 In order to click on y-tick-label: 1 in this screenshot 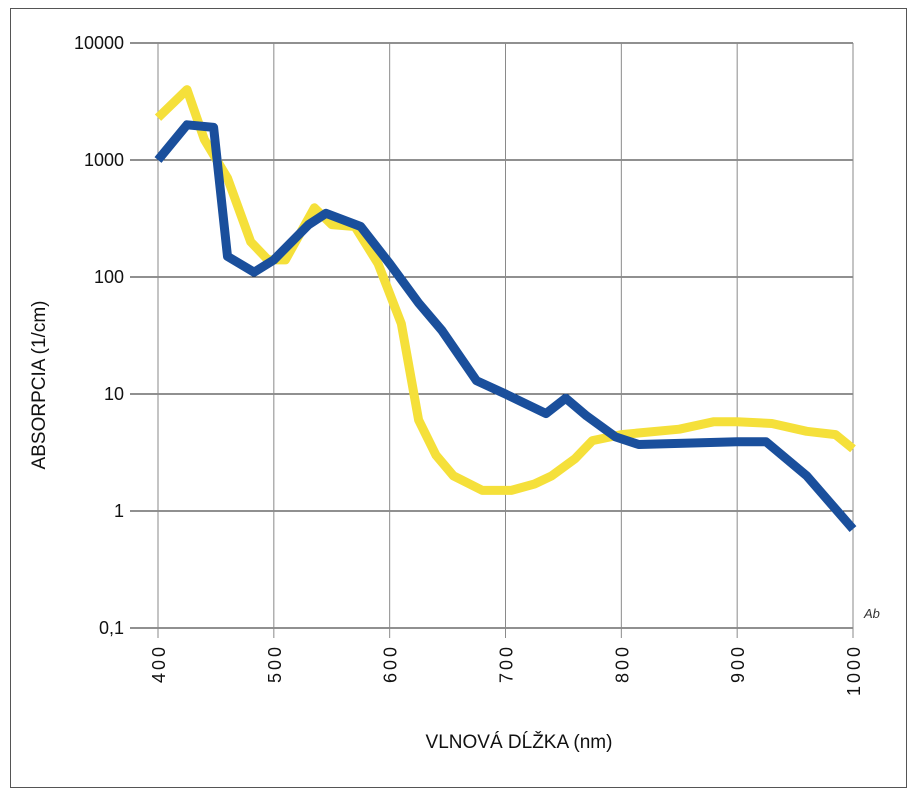, I will do `click(119, 511)`.